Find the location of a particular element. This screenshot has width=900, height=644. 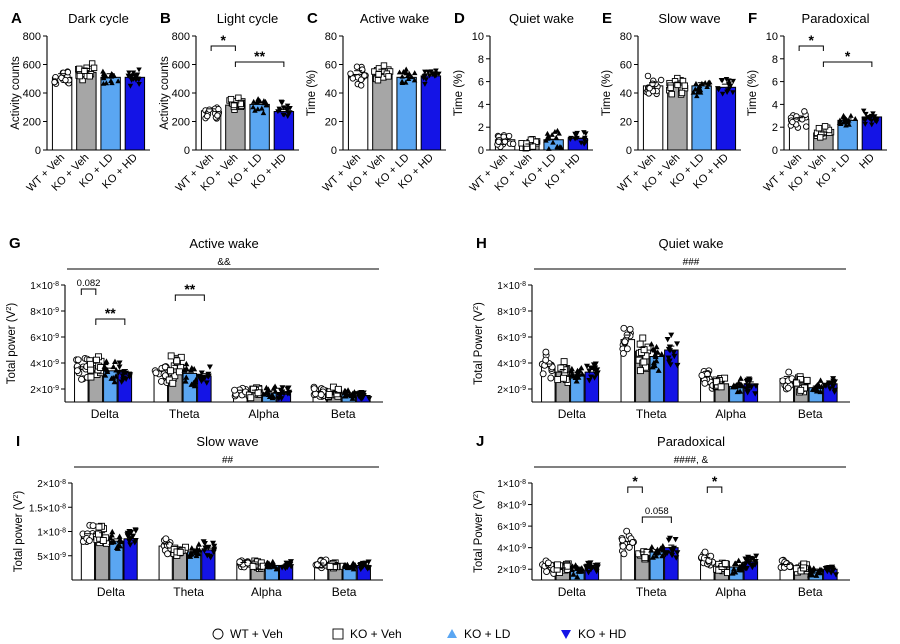

bar-ko-veh is located at coordinates (382, 111).